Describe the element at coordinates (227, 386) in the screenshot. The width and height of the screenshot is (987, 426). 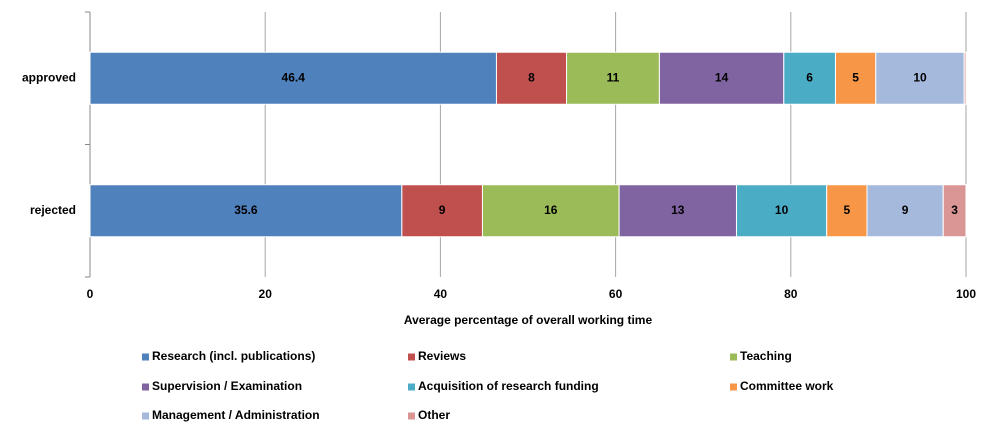
I see `legend-label: Supervision / Examination` at that location.